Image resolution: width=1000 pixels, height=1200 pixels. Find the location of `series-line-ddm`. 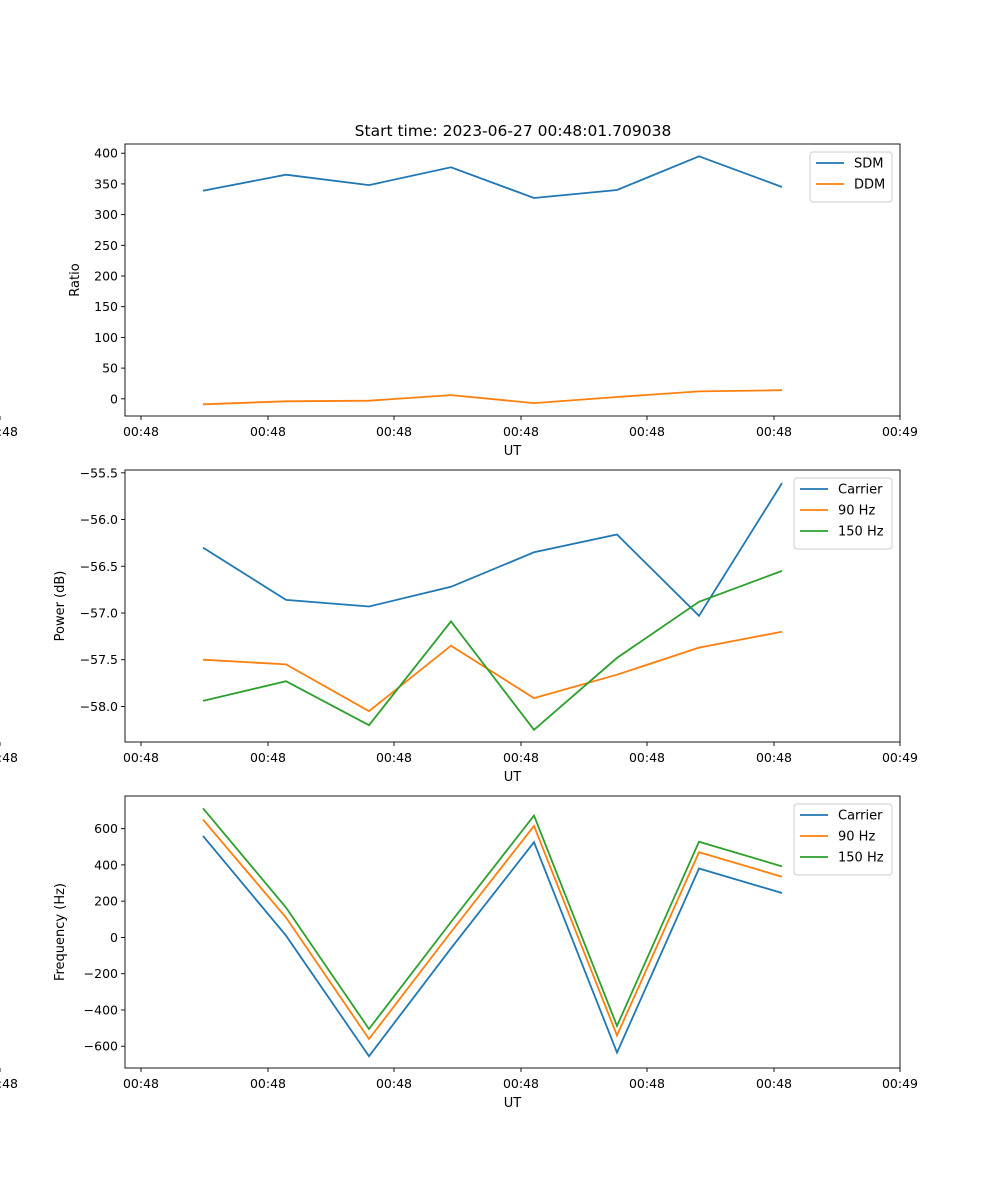

series-line-ddm is located at coordinates (492, 397).